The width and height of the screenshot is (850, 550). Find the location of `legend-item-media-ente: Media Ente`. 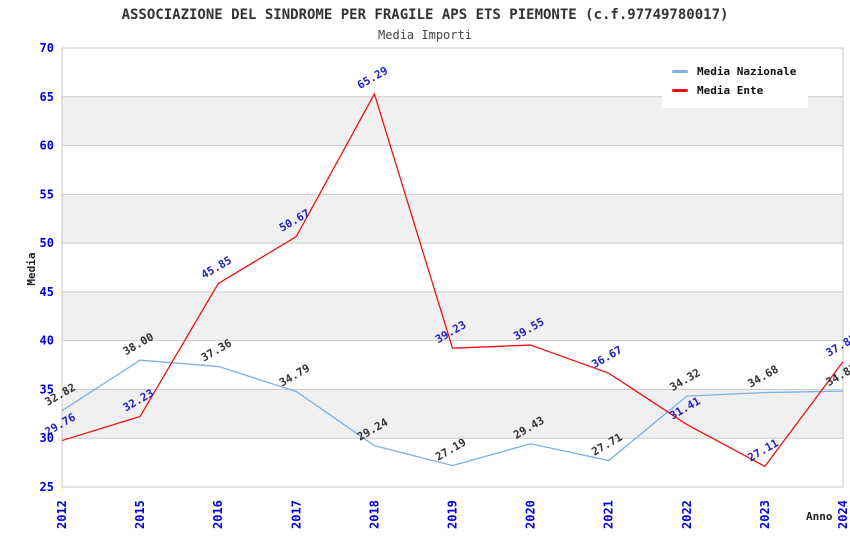

legend-item-media-ente: Media Ente is located at coordinates (734, 90).